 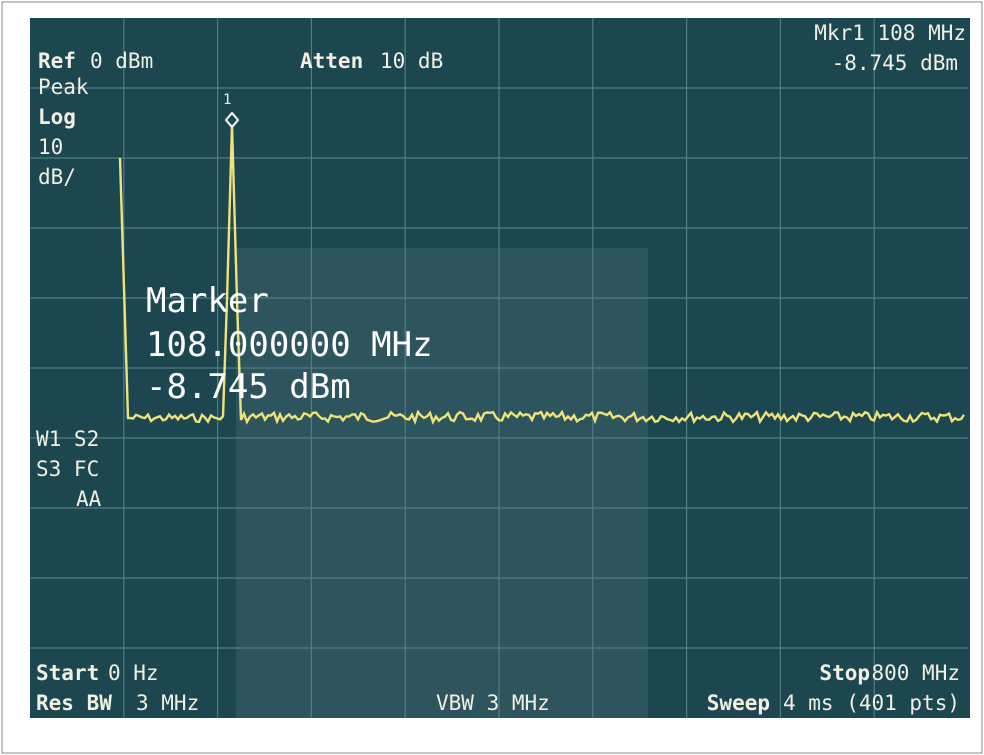 I want to click on marker-level: -8.745 dBm, so click(x=895, y=63).